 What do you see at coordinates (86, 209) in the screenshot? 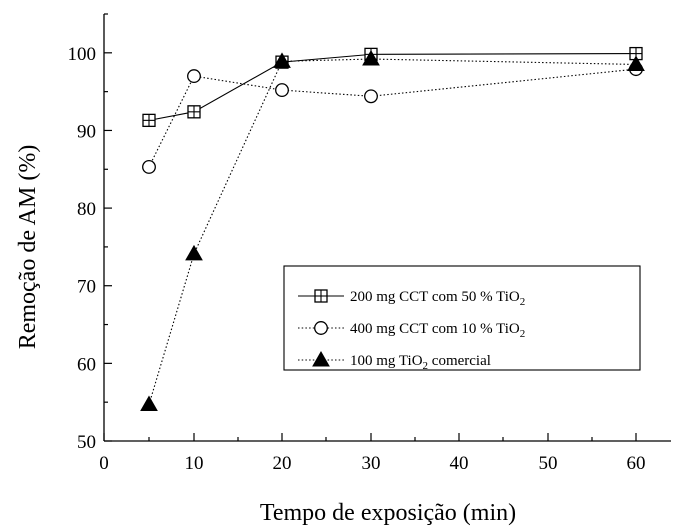
I see `y-tick-label: 80` at bounding box center [86, 209].